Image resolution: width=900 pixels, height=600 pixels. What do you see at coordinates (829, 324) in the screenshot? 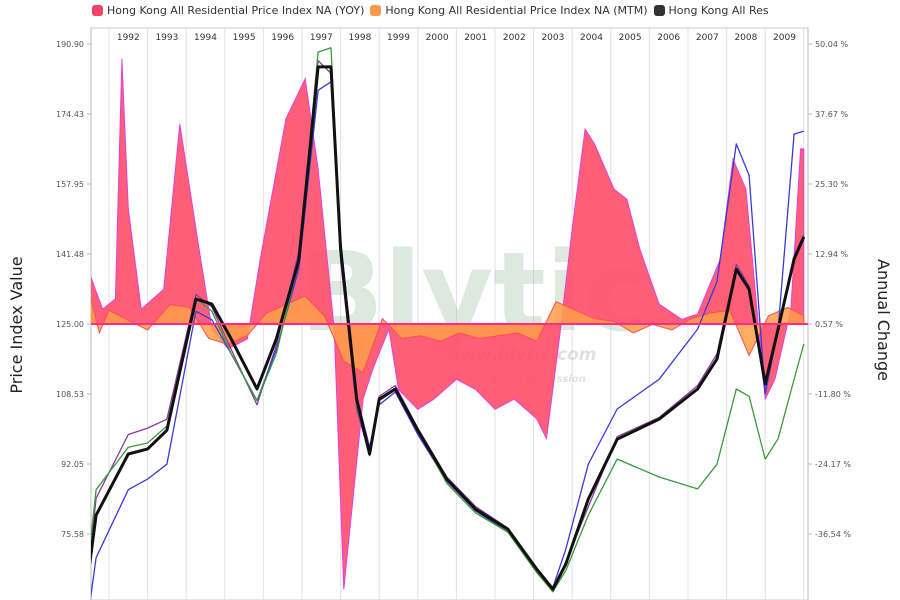
I see `y2-tick-label: 0.57 %` at bounding box center [829, 324].